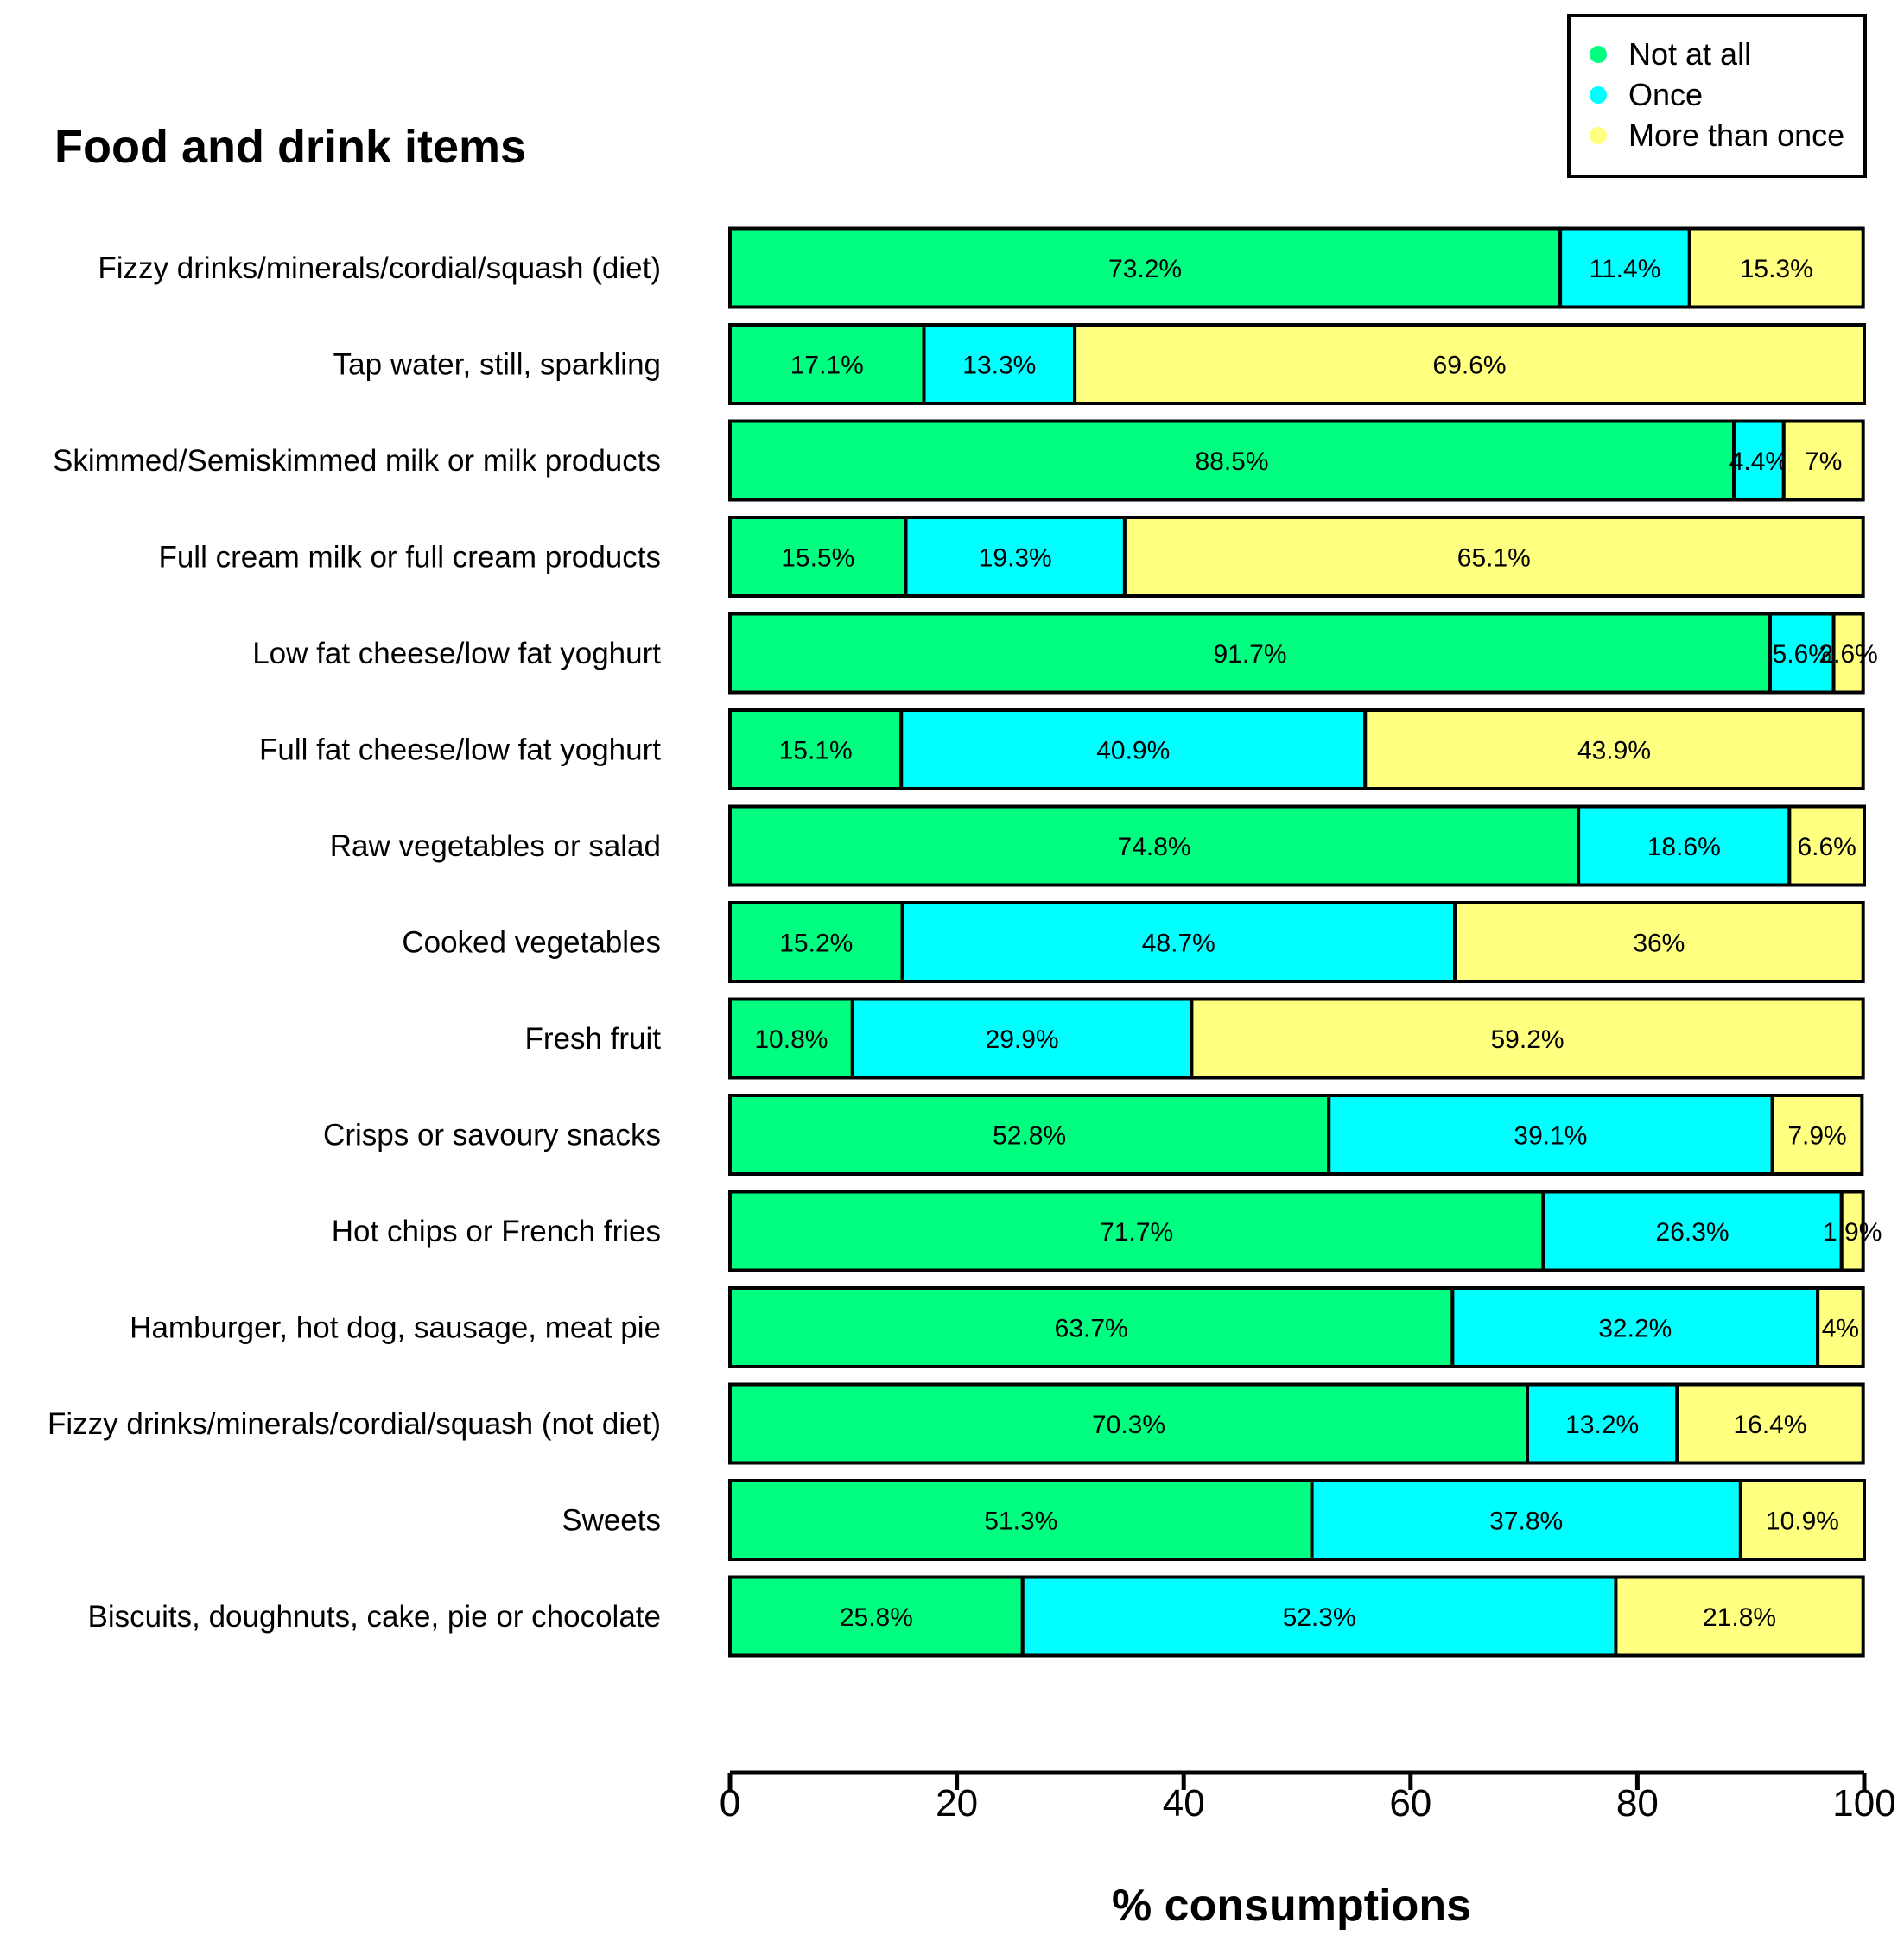 Image resolution: width=1904 pixels, height=1942 pixels. I want to click on data-label: 15.3%, so click(1777, 269).